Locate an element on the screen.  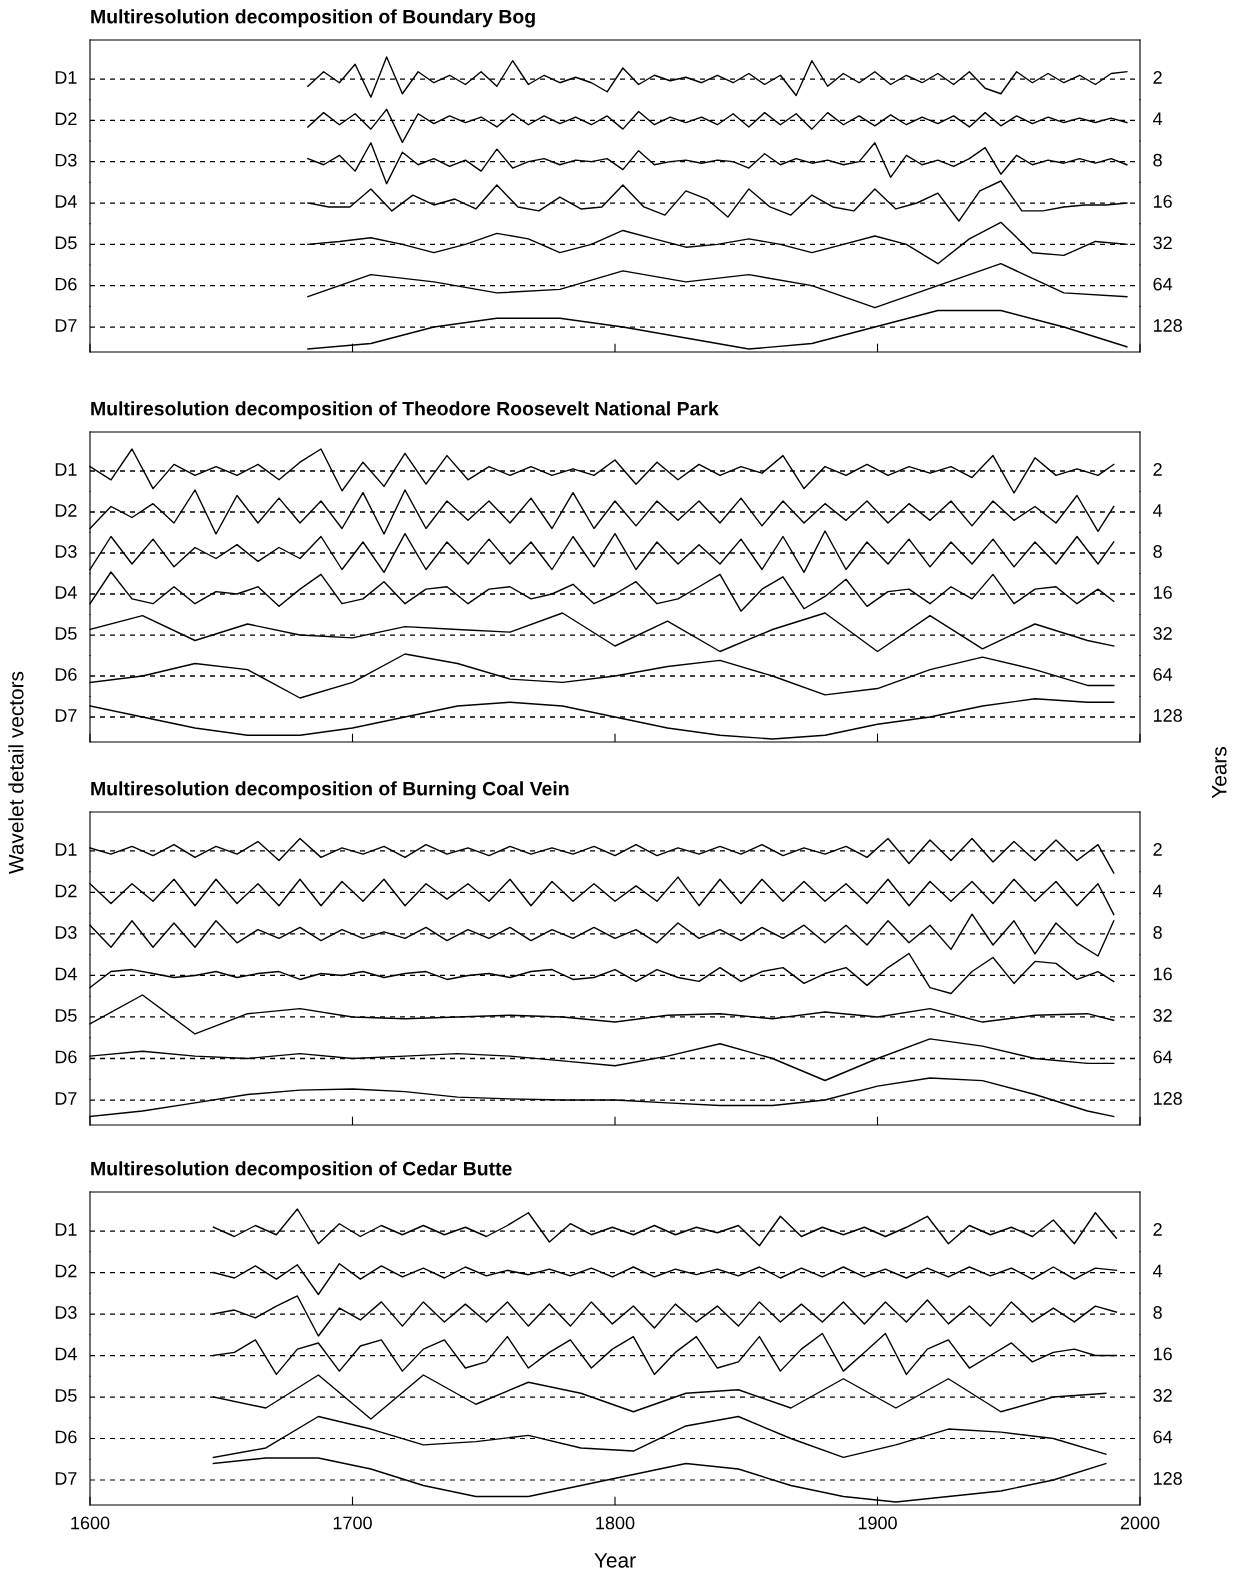
x-tick-label: 2000 is located at coordinates (1140, 1523).